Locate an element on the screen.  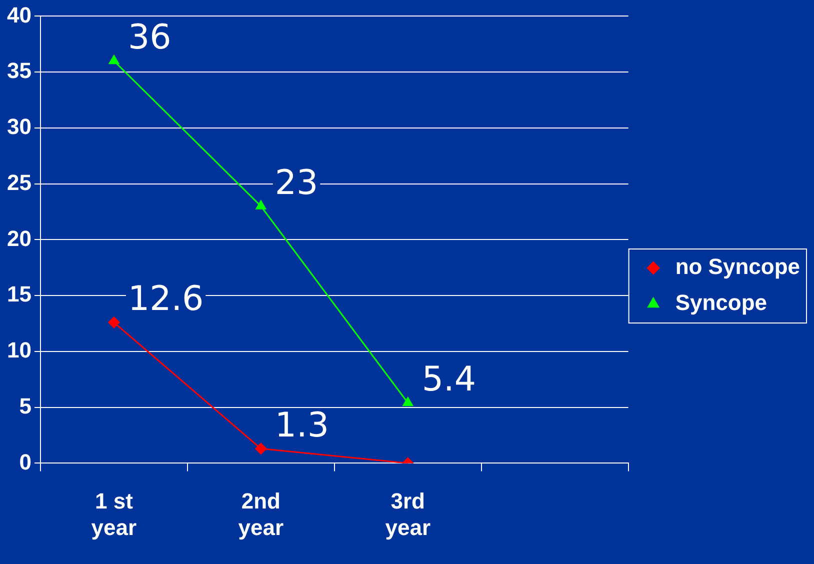
y-tick-label: 30 is located at coordinates (19, 127).